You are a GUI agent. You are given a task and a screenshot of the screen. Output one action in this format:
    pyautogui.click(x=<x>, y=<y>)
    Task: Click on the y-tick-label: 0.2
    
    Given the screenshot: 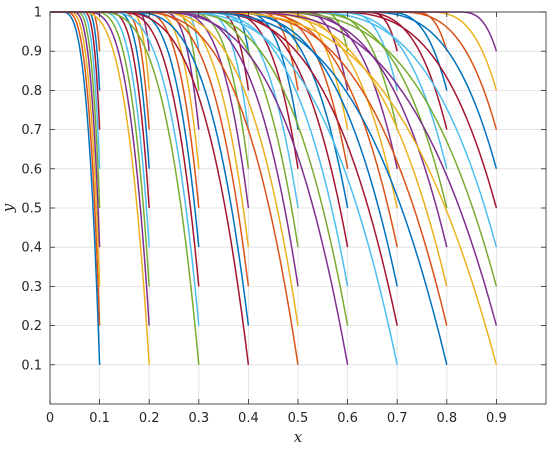 What is the action you would take?
    pyautogui.click(x=31, y=326)
    